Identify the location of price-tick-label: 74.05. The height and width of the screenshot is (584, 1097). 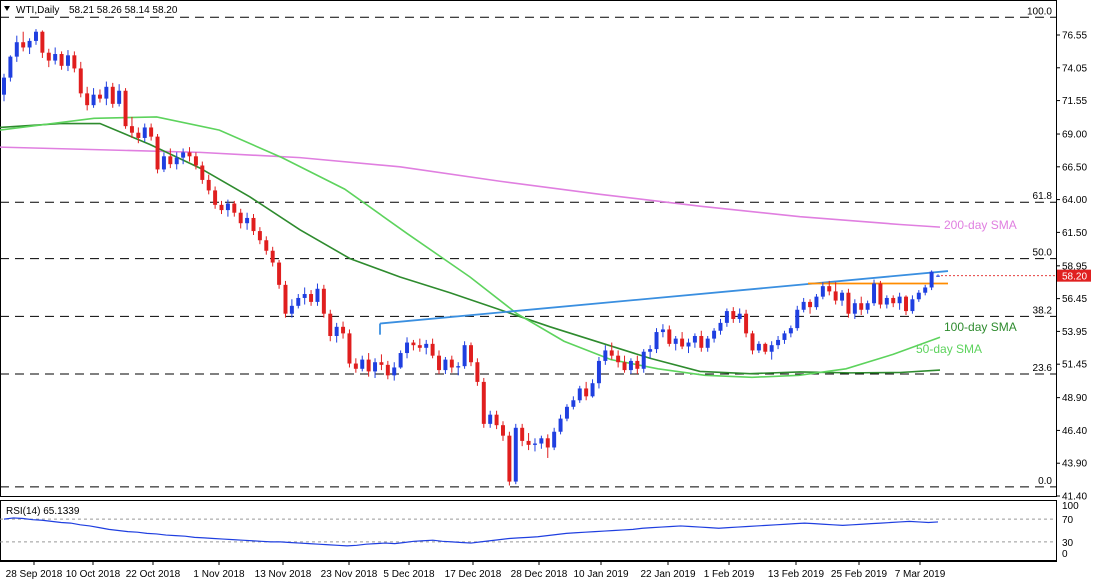
(1074, 68).